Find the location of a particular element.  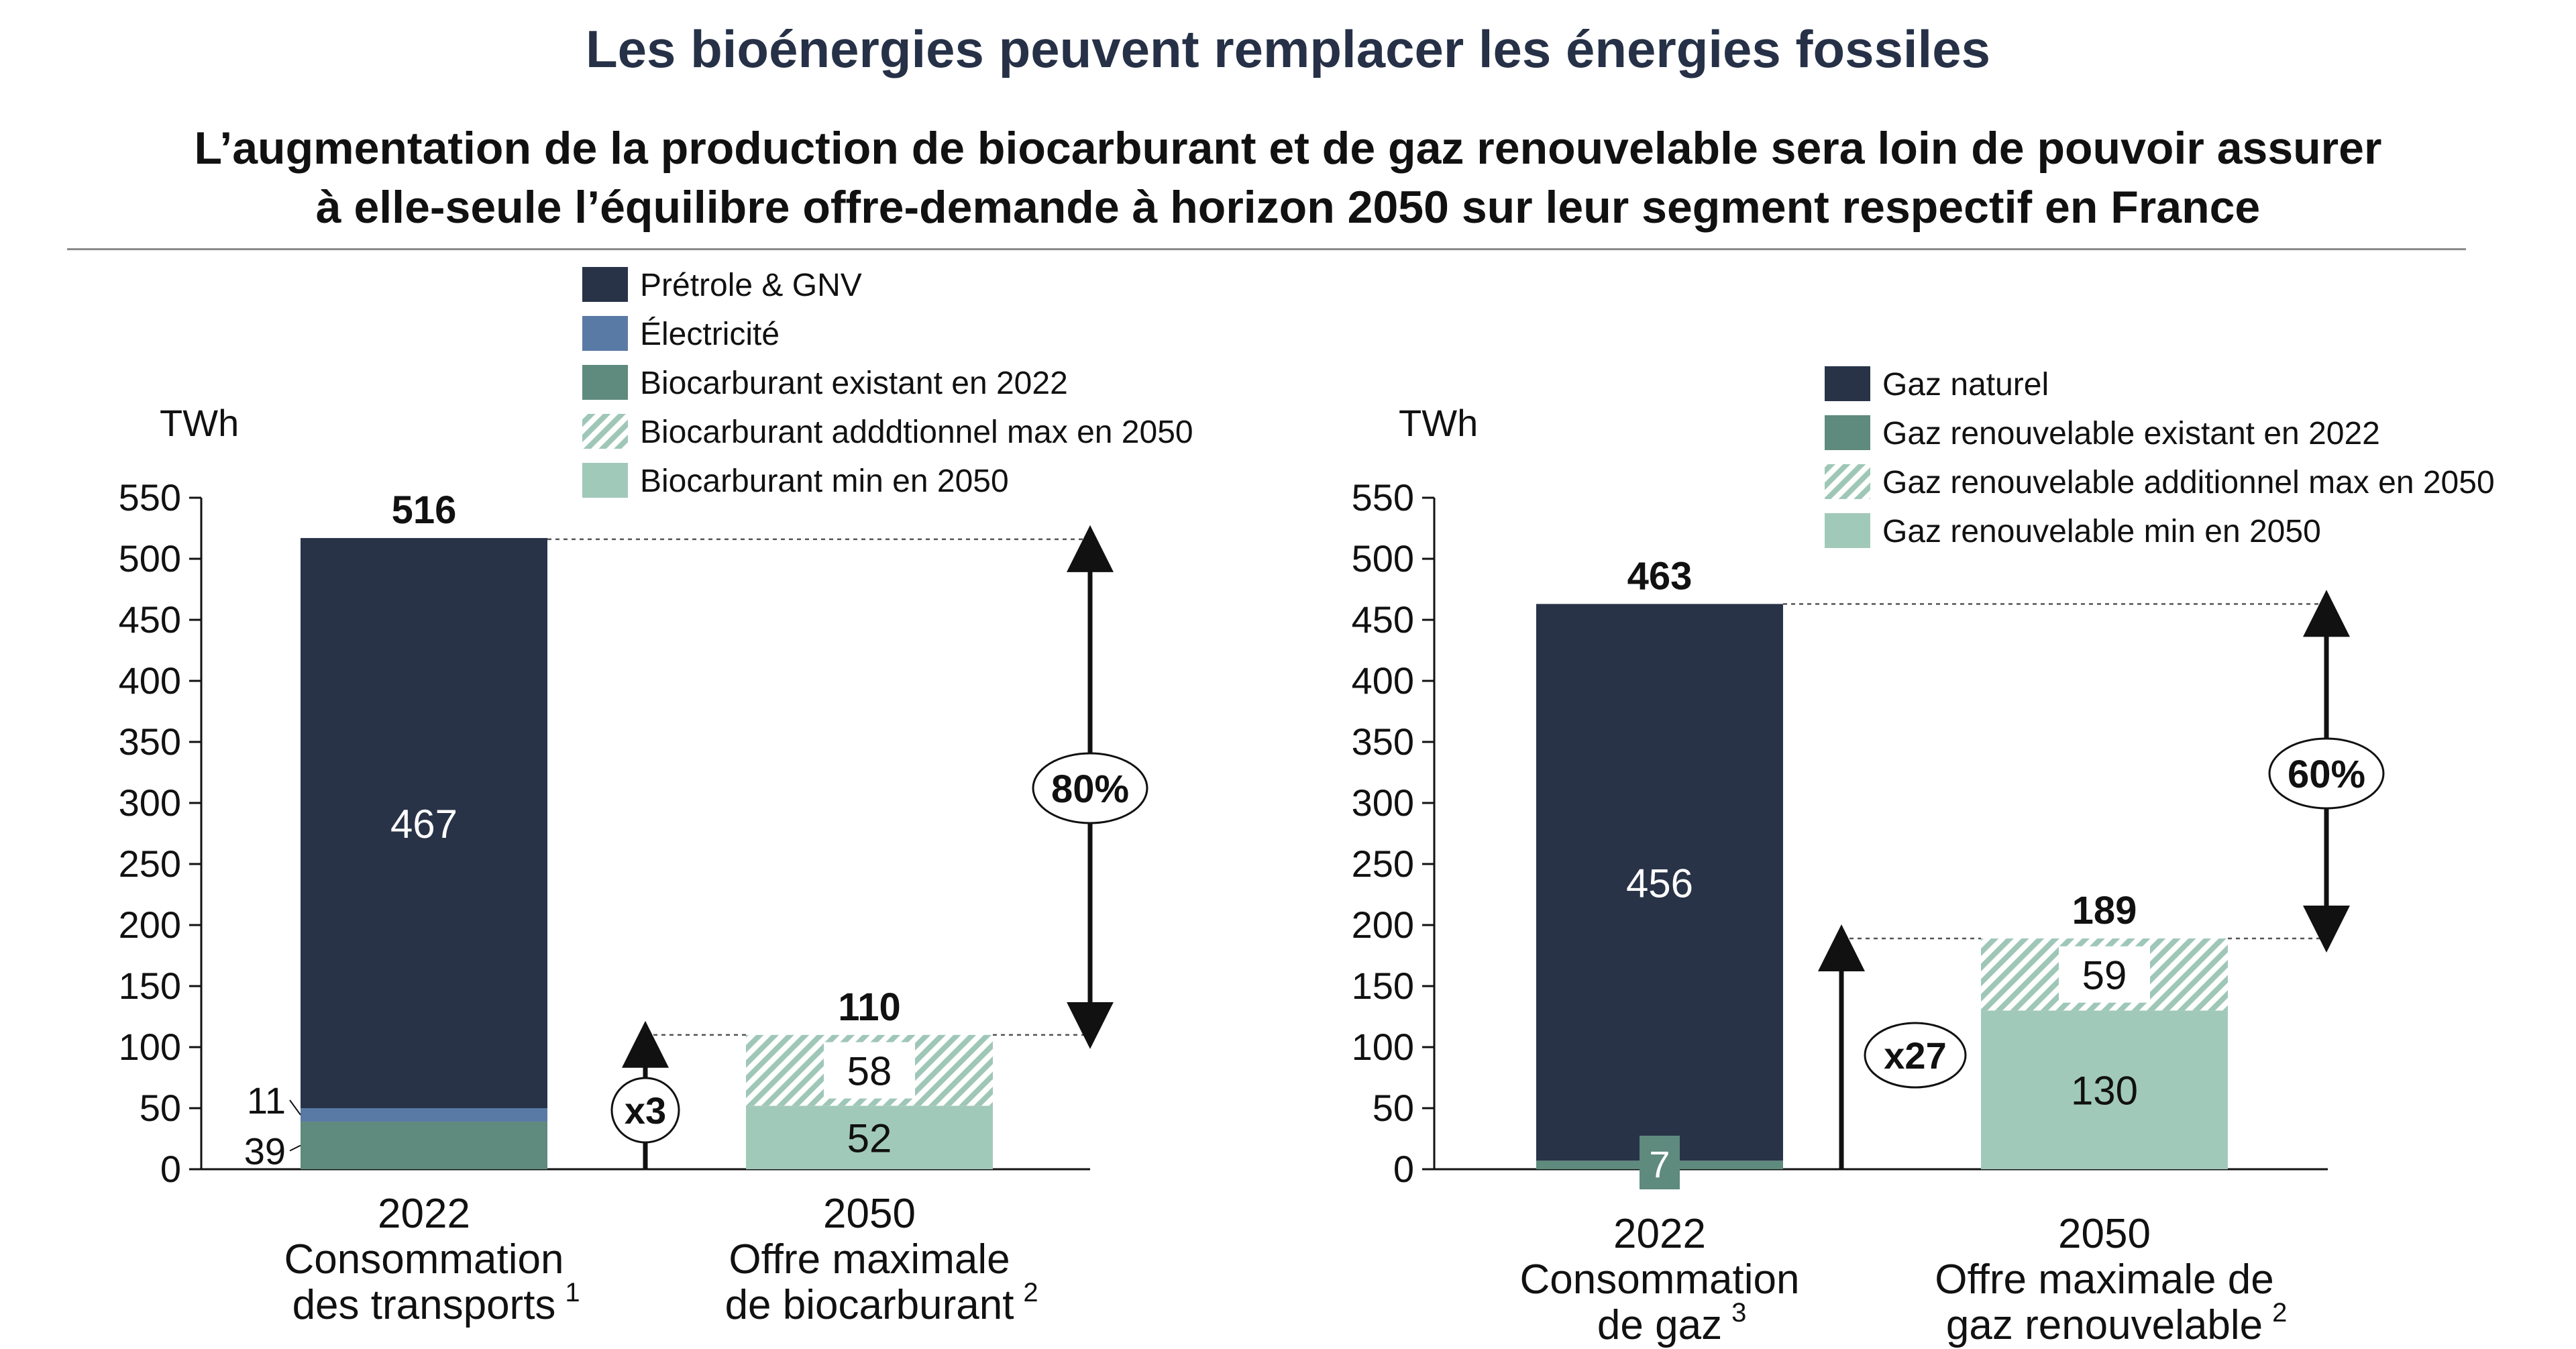

gap-label: 60% is located at coordinates (2326, 774).